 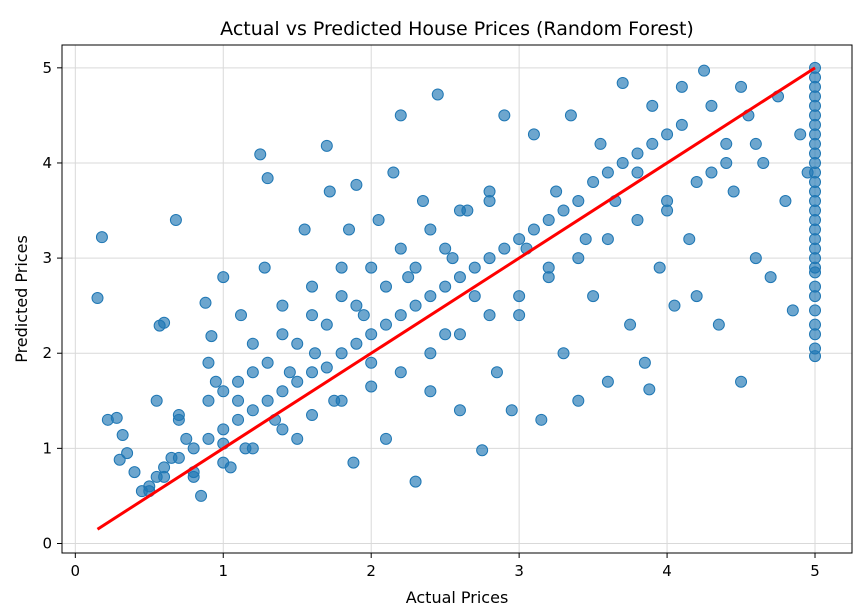 What do you see at coordinates (21, 299) in the screenshot?
I see `y-axis-label: Predicted Prices` at bounding box center [21, 299].